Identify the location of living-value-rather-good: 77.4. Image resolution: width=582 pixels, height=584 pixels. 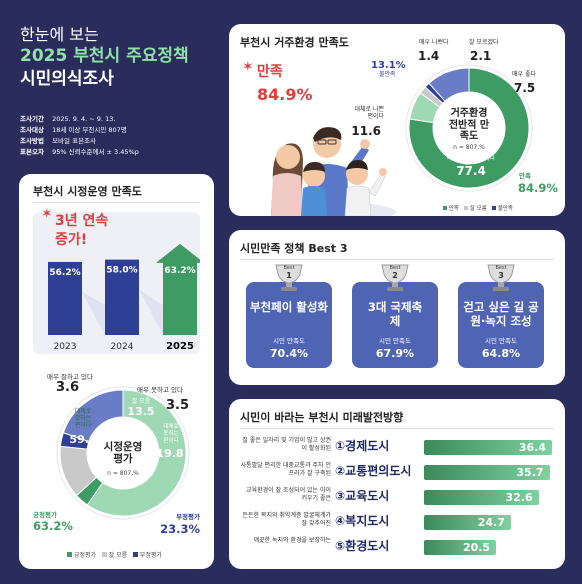
(471, 171).